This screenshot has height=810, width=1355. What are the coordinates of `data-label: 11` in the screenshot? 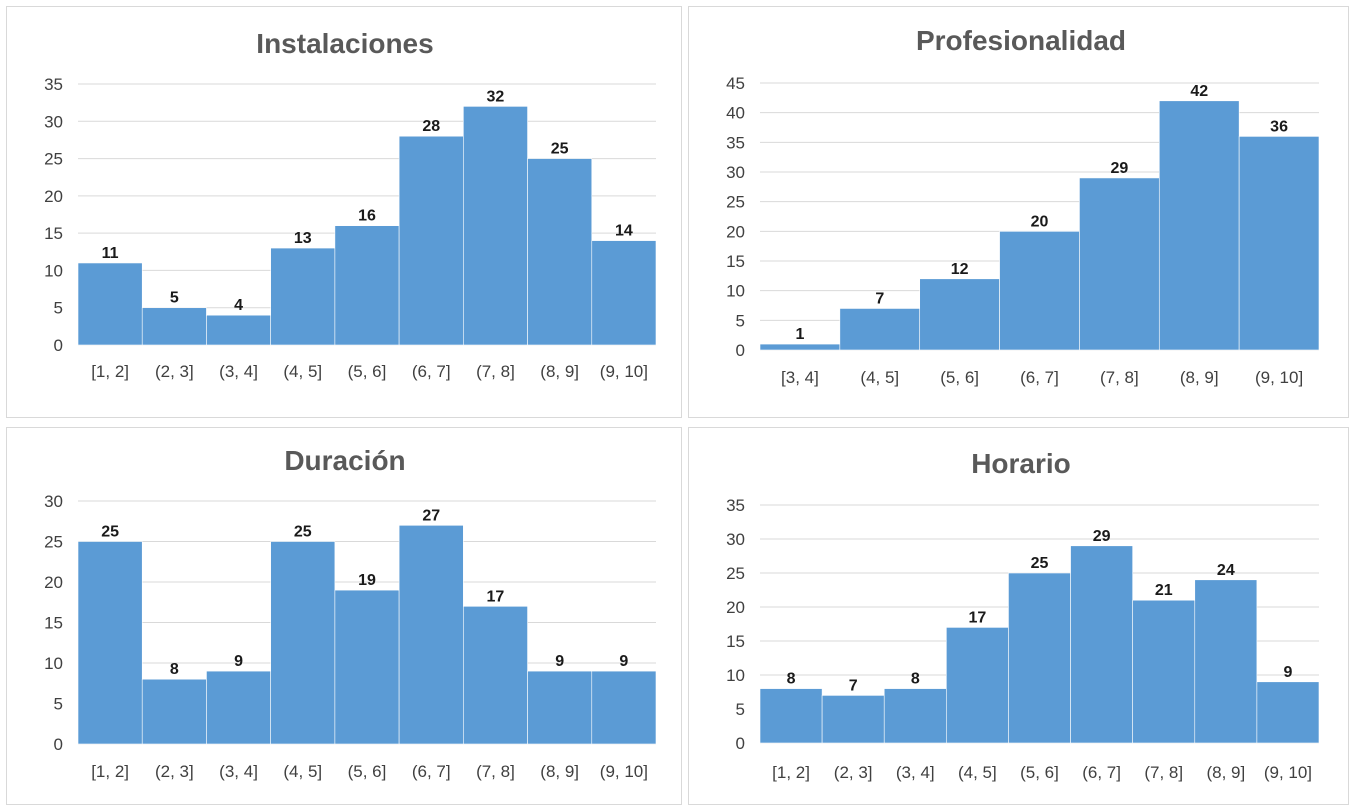 It's located at (110, 253).